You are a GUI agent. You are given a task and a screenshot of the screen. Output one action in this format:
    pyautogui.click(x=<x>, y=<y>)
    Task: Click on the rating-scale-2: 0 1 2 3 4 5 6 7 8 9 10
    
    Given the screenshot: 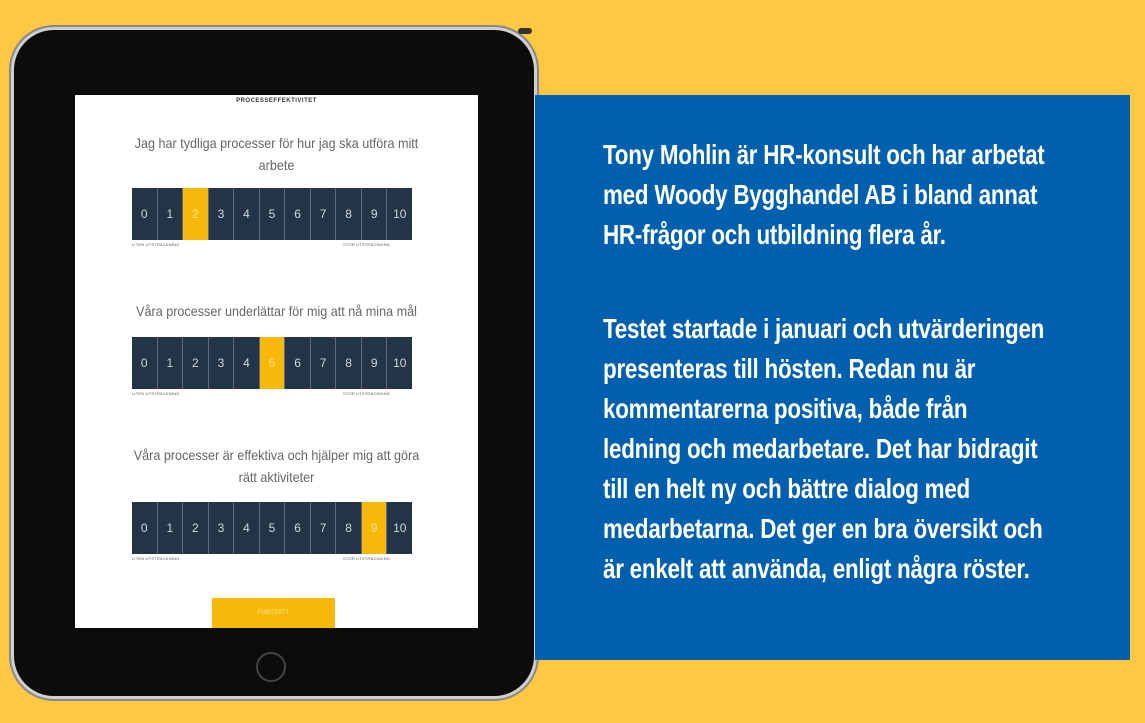 What is the action you would take?
    pyautogui.click(x=272, y=363)
    